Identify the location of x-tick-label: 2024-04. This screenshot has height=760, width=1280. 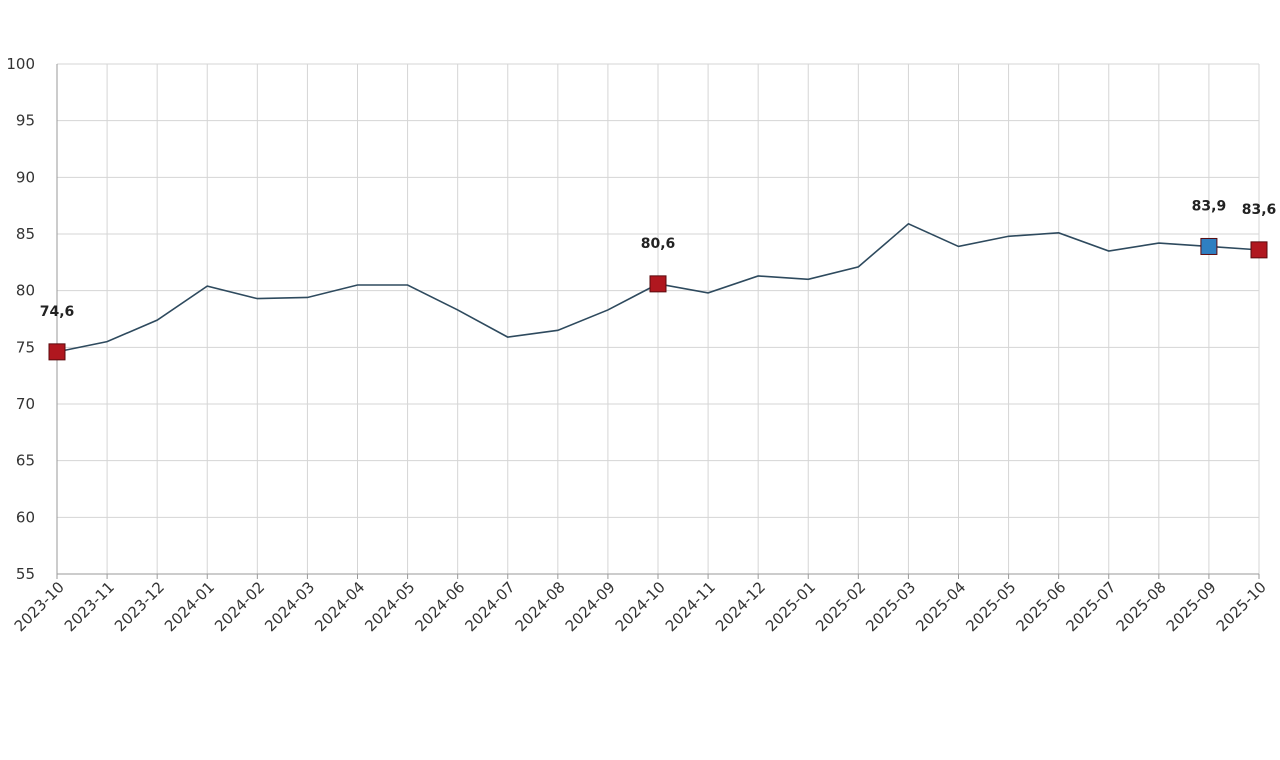
(339, 606).